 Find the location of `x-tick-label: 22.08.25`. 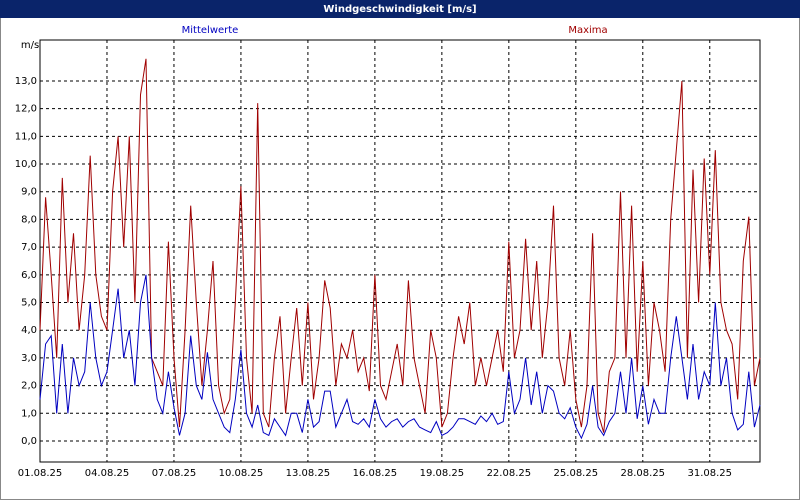

x-tick-label: 22.08.25 is located at coordinates (509, 473).